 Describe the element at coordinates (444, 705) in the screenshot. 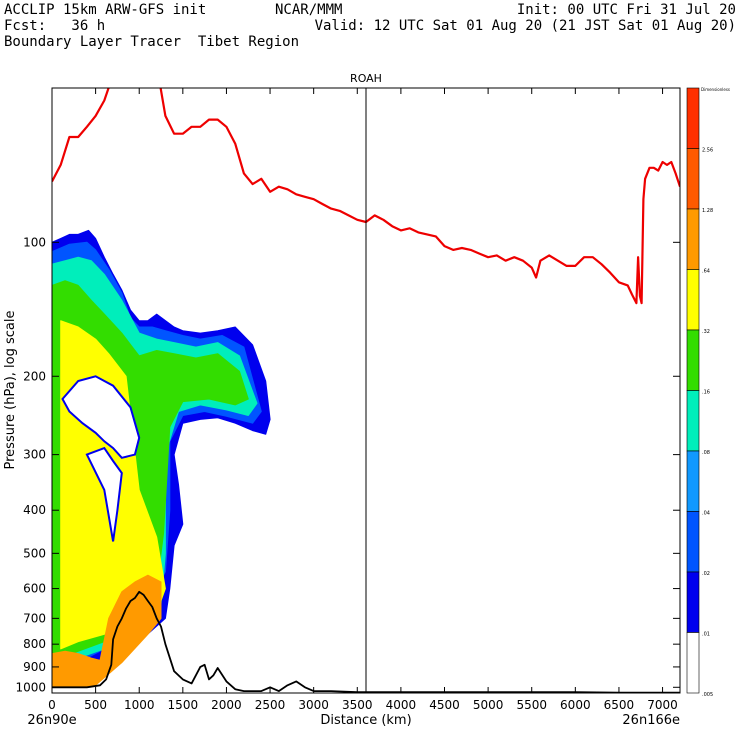

I see `x-tick-label: 4500` at that location.